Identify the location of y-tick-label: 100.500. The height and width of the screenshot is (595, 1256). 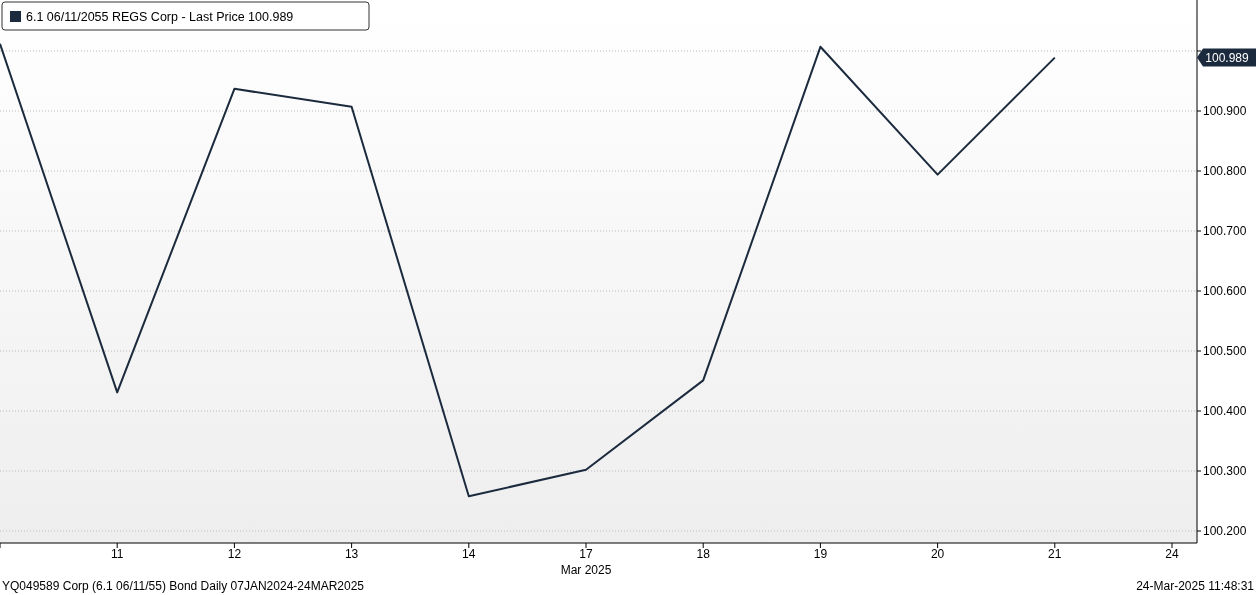
(1225, 351).